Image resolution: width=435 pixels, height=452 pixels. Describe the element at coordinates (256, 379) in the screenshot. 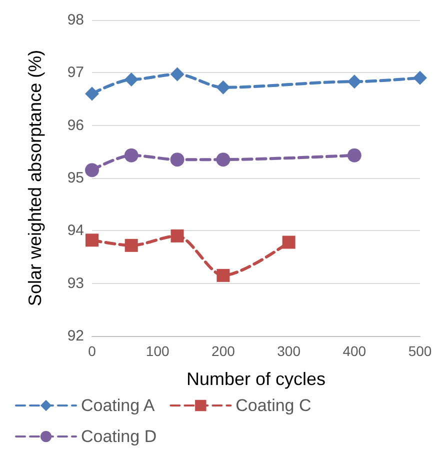

I see `x-axis-title: Number of cycles` at that location.